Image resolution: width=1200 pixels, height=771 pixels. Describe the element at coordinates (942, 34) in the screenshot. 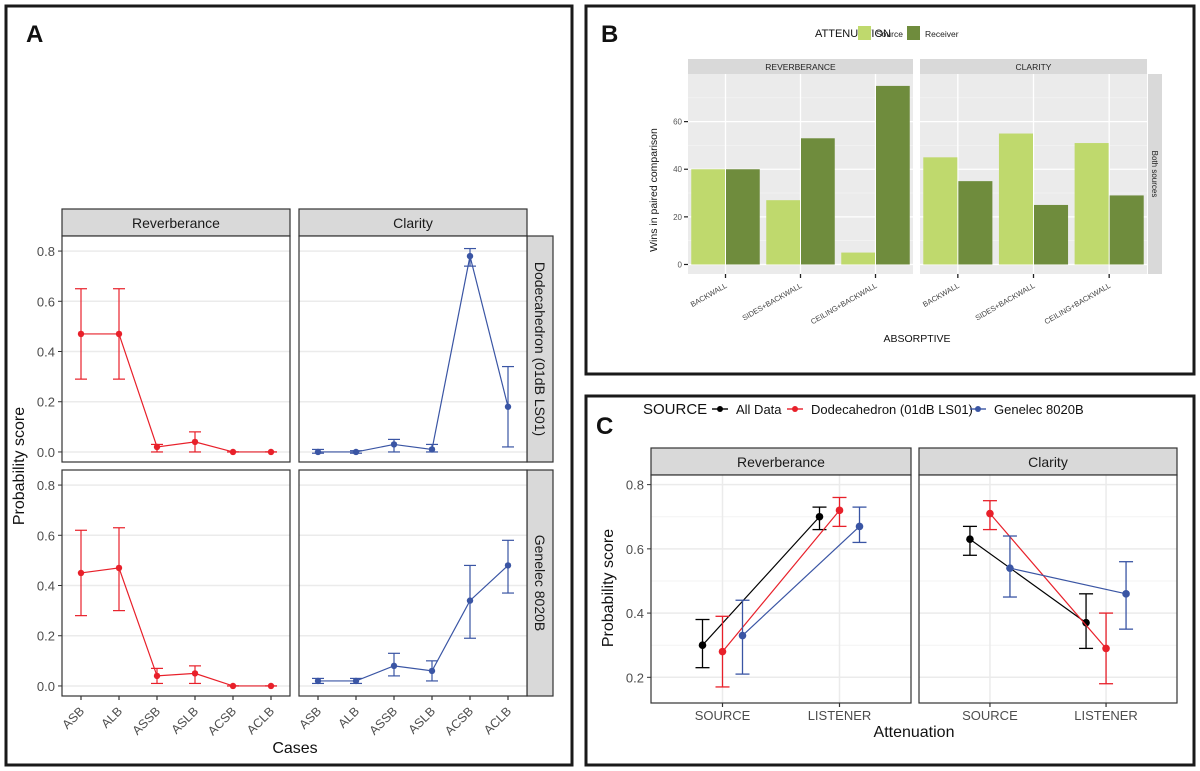

I see `legend-label: Receiver` at that location.